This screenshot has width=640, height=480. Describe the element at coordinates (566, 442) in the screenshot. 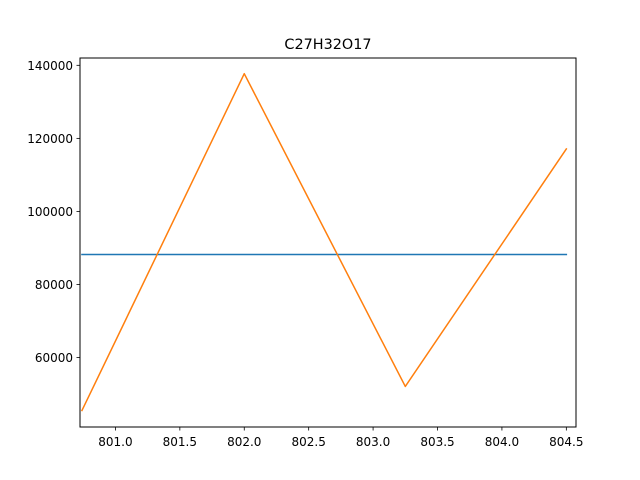

I see `x-tick-label: 804.5` at that location.